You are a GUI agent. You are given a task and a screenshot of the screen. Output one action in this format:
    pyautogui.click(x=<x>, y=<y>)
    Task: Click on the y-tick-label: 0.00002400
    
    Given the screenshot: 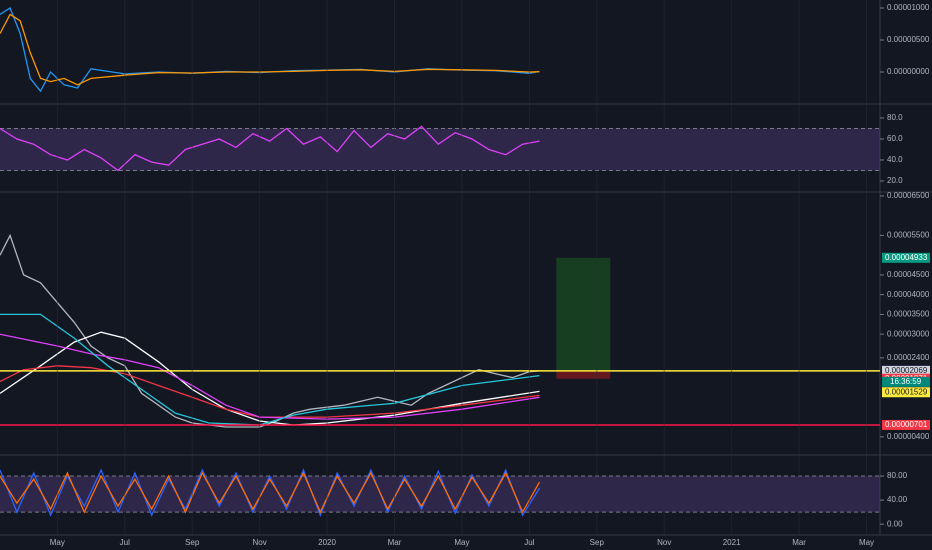 What is the action you would take?
    pyautogui.click(x=908, y=357)
    